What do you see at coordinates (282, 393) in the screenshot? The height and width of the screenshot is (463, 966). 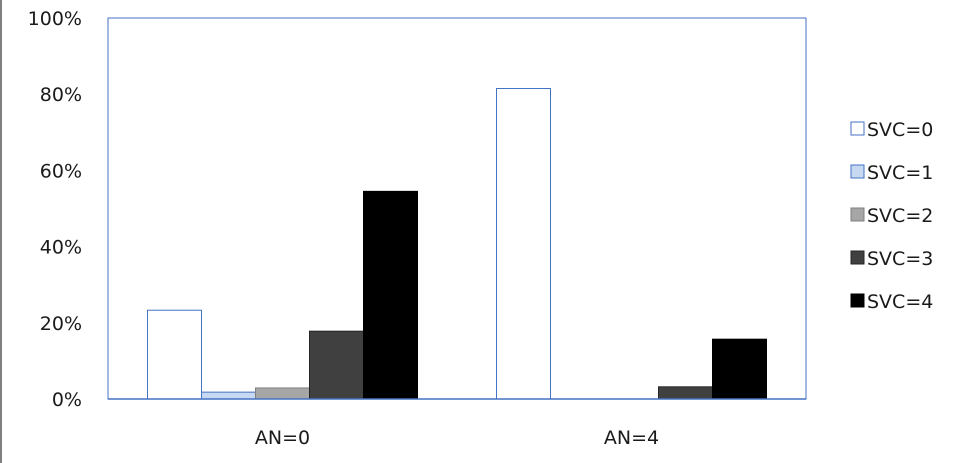 I see `bar-svc2-an0` at bounding box center [282, 393].